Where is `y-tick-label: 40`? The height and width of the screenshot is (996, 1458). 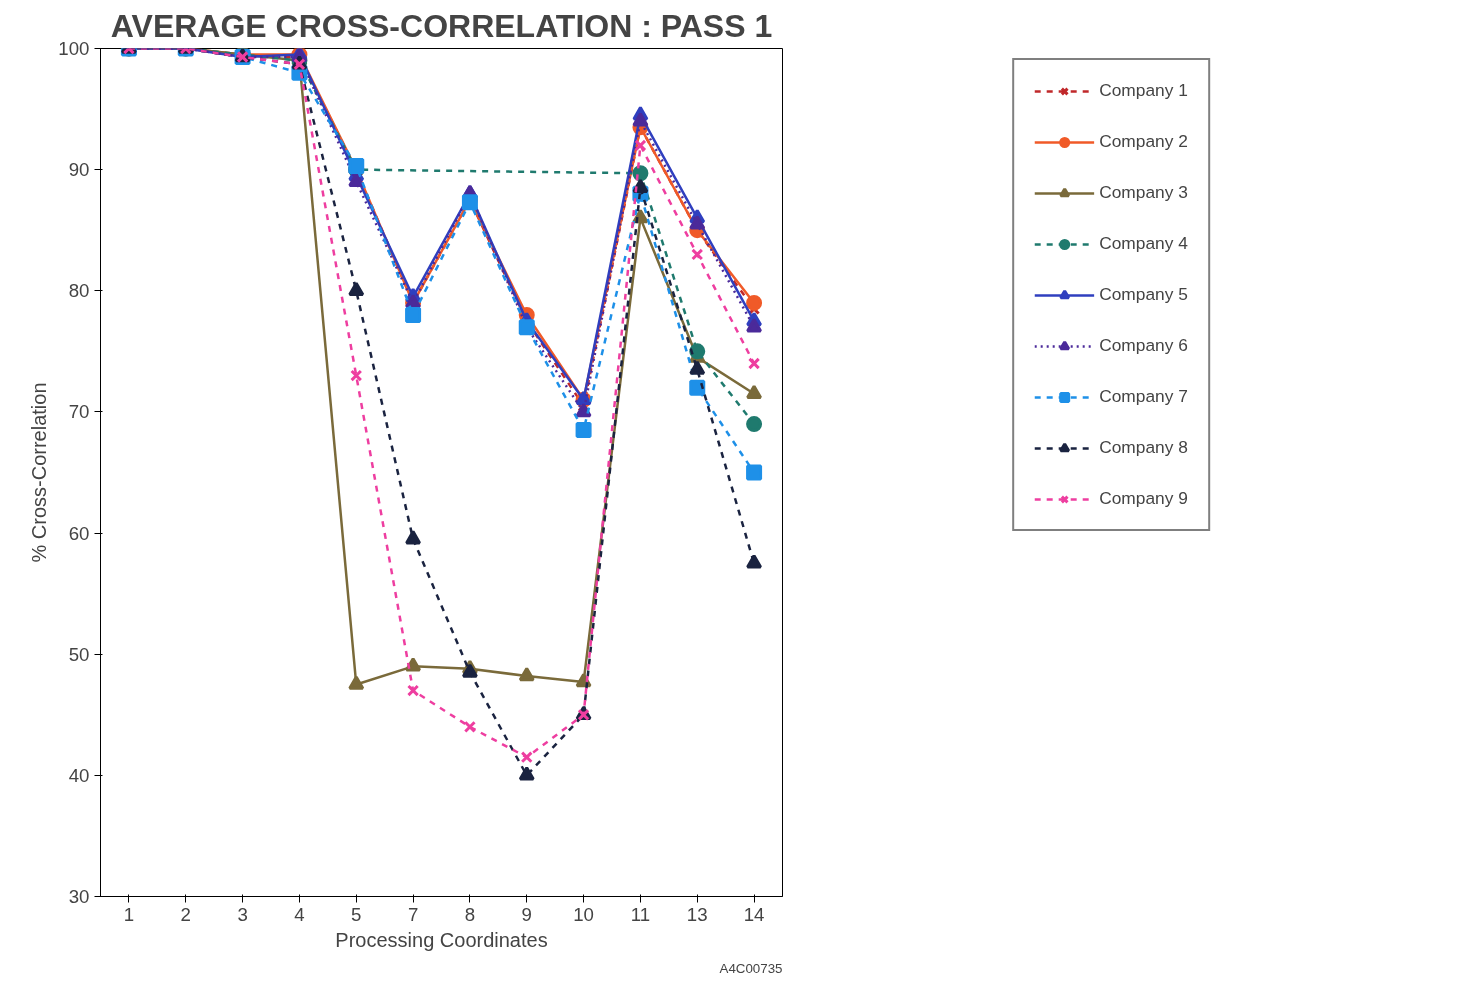 y-tick-label: 40 is located at coordinates (79, 775).